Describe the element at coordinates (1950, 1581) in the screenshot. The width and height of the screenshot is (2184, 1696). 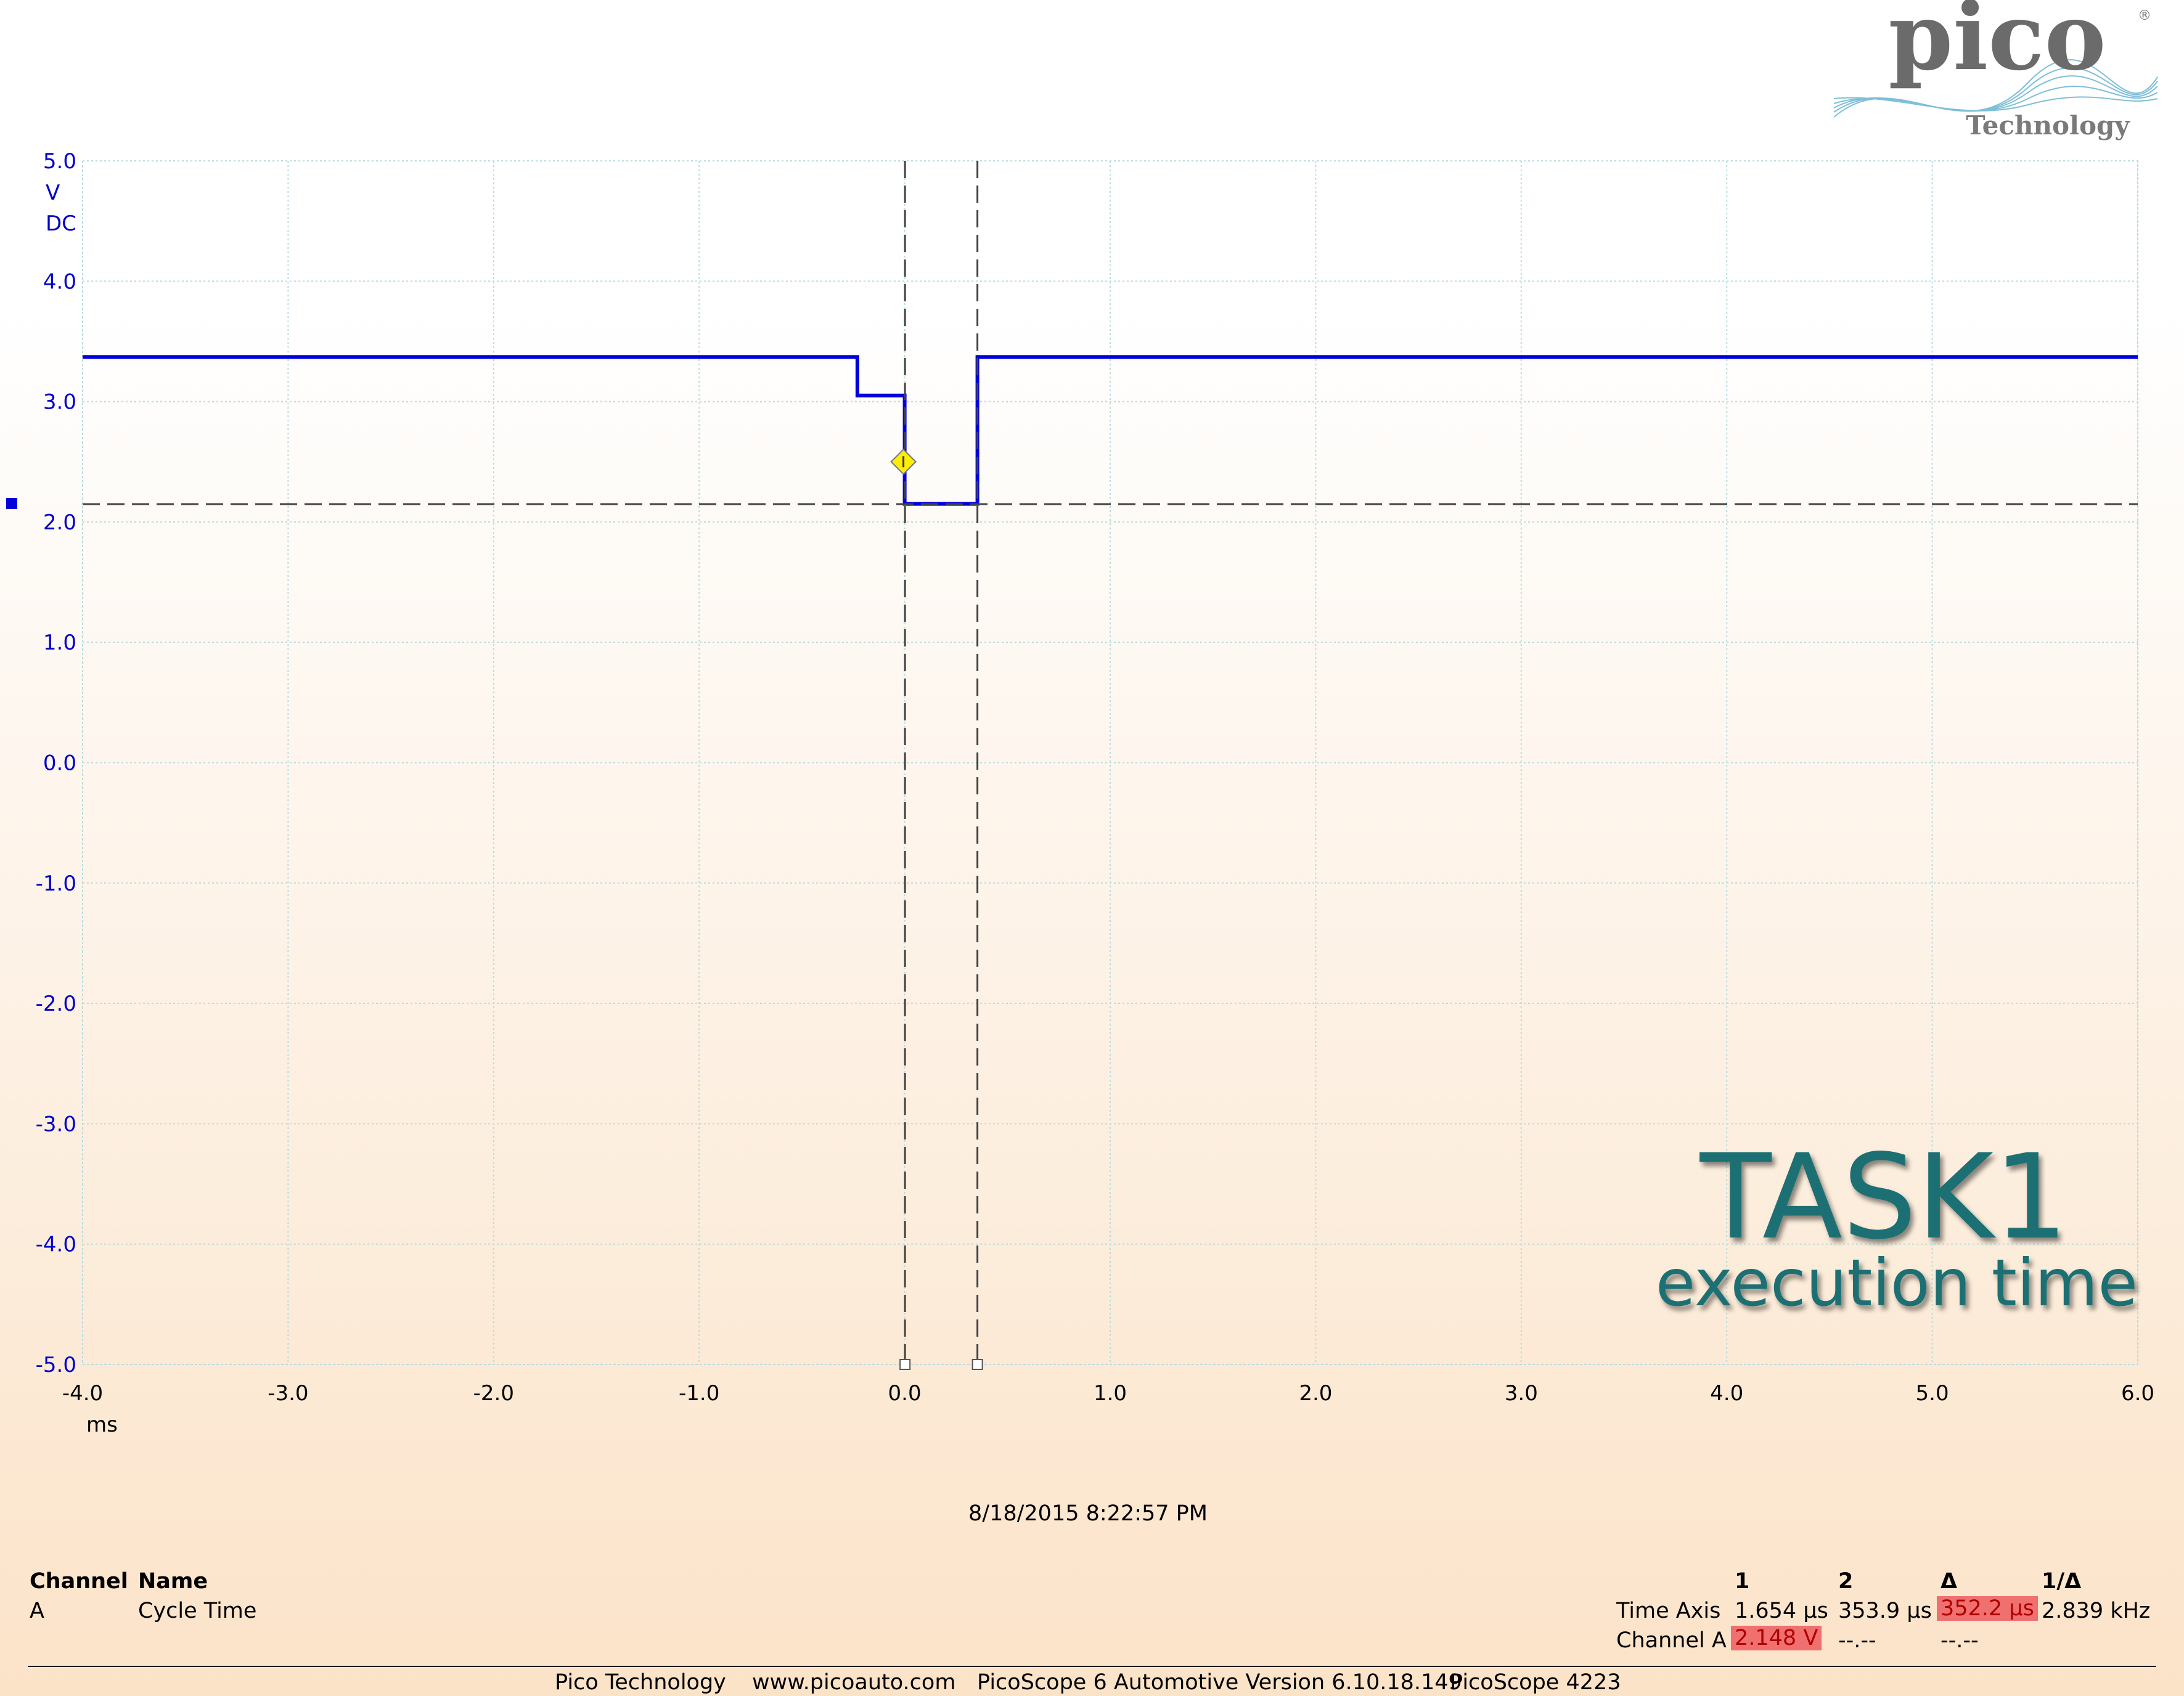
I see `delta-header: Δ` at that location.